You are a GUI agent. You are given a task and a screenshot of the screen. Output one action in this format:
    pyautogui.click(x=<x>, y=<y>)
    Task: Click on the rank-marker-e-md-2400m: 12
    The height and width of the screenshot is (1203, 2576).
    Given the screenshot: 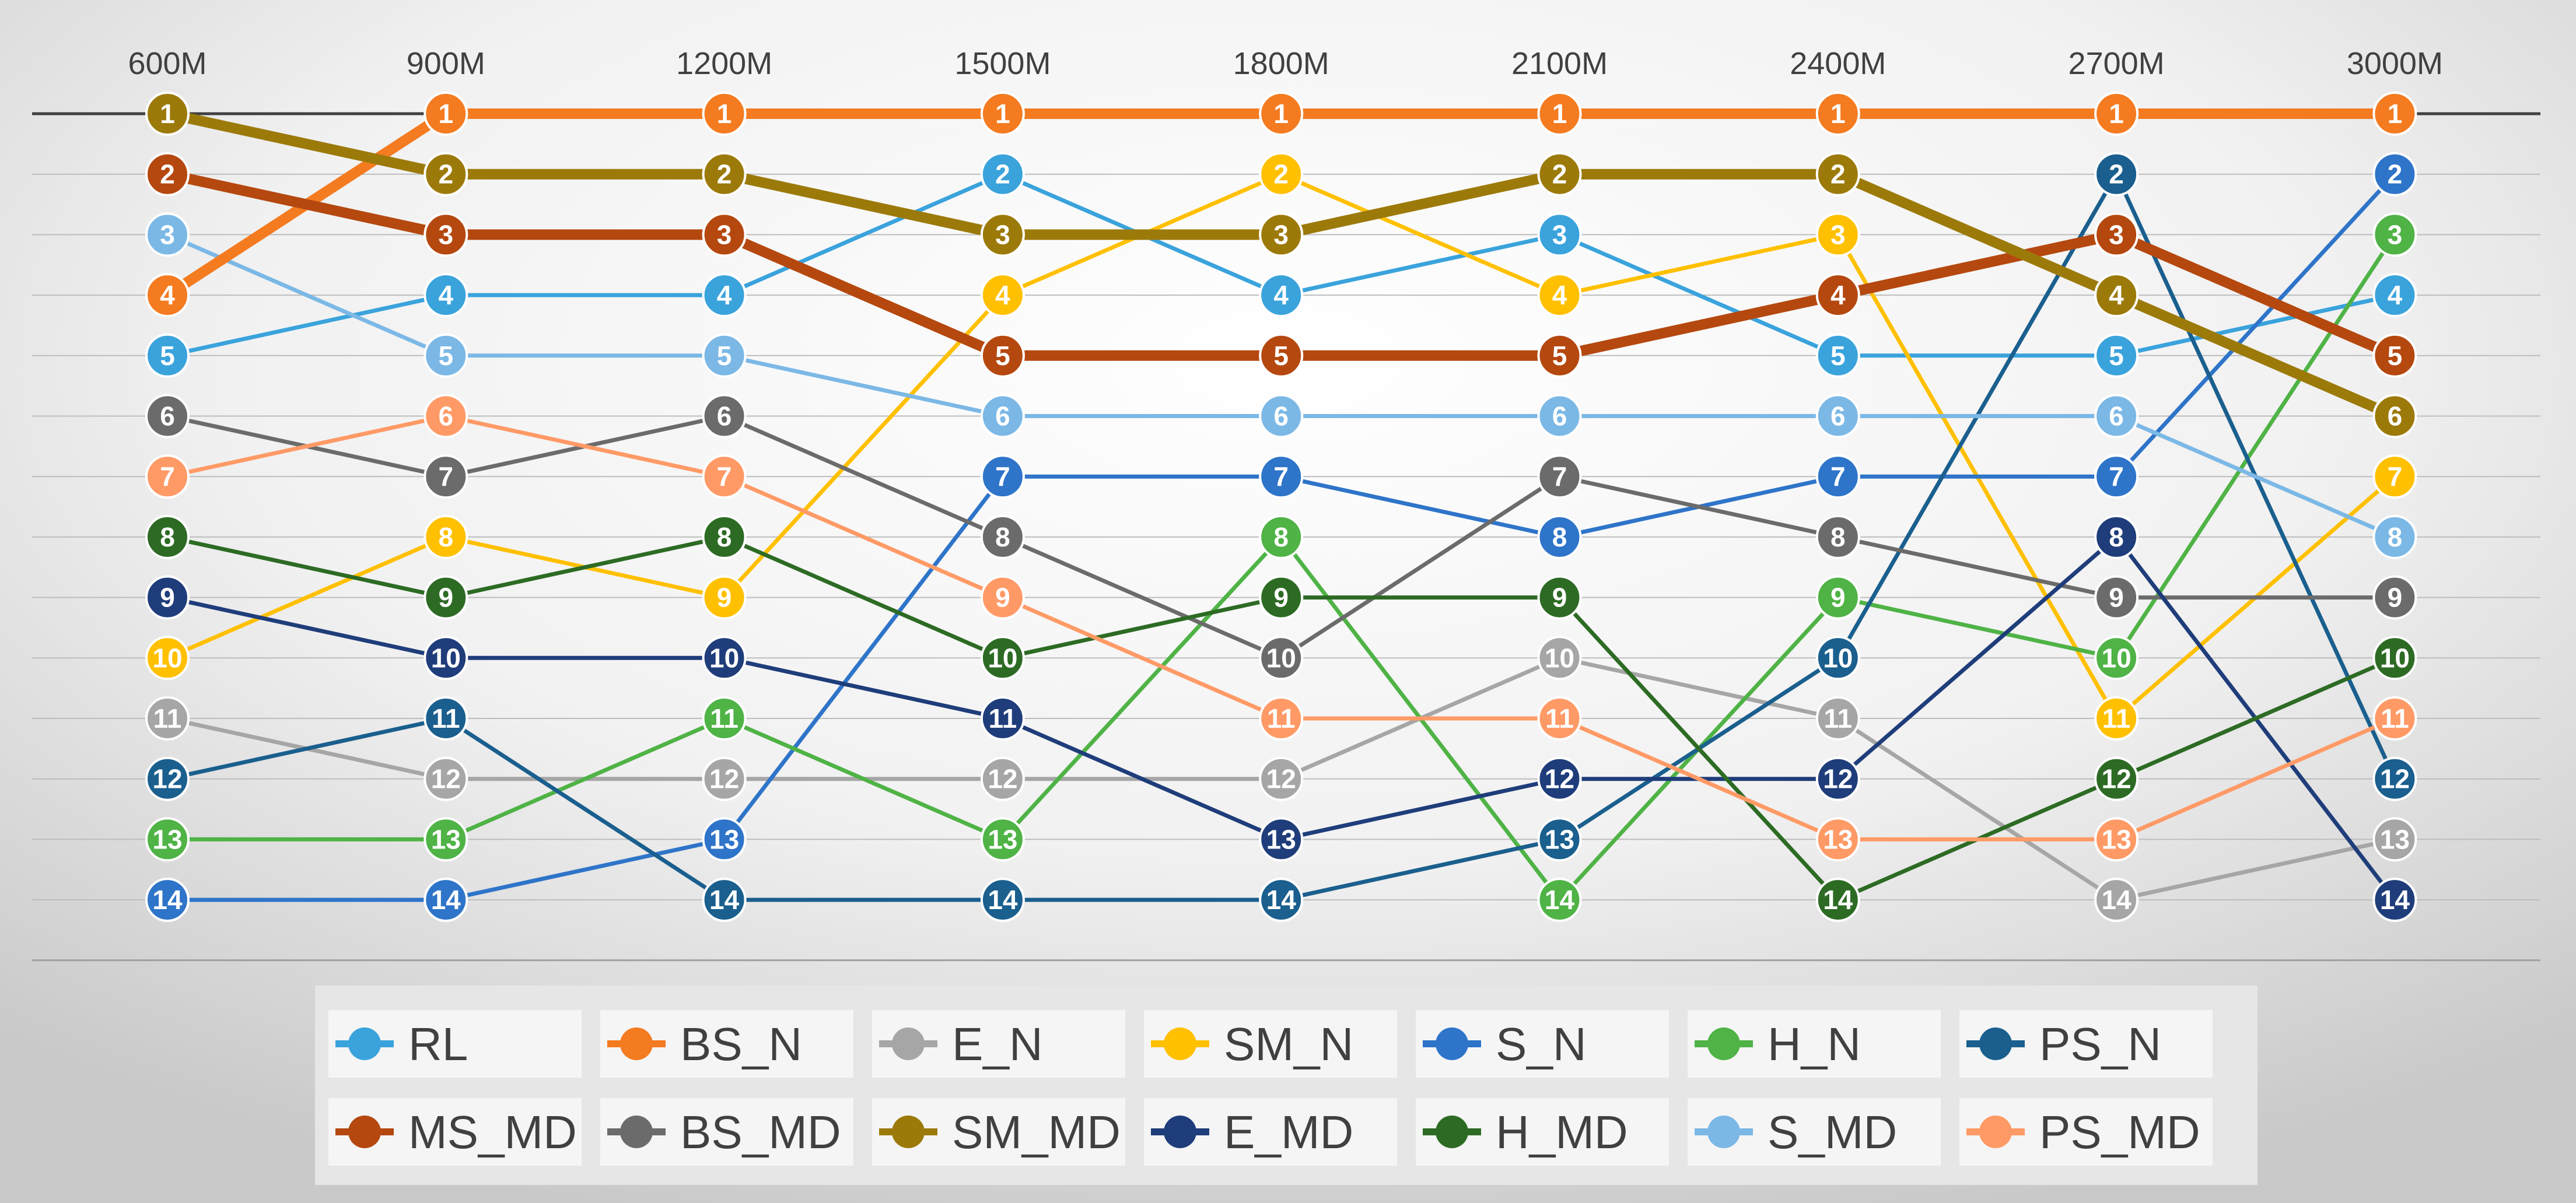 What is the action you would take?
    pyautogui.click(x=1838, y=778)
    